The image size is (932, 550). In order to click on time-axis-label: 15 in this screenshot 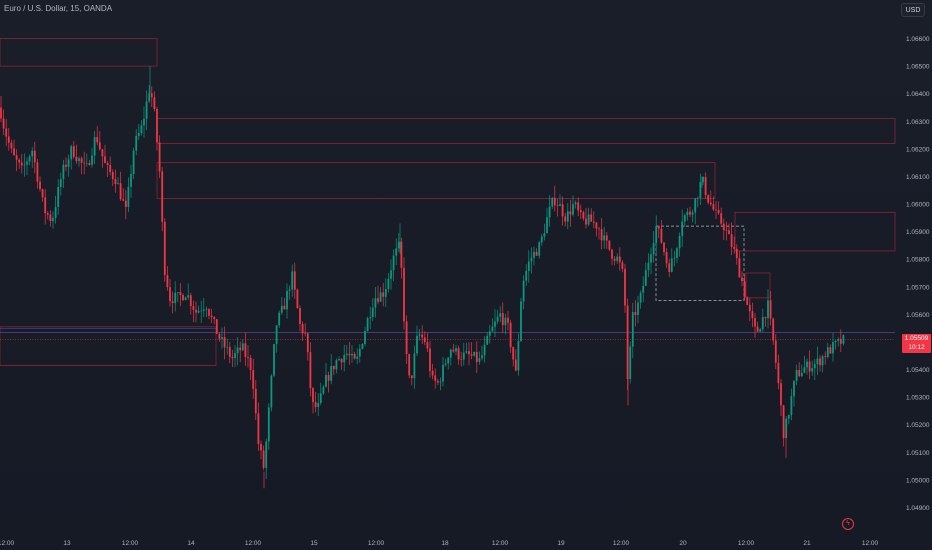, I will do `click(314, 543)`.